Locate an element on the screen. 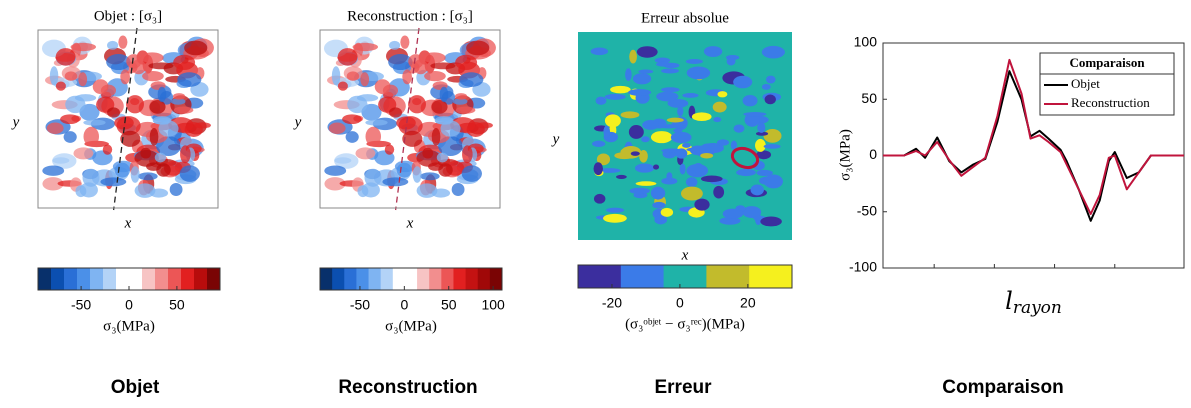 Image resolution: width=1191 pixels, height=408 pixels. y-axis-label: y is located at coordinates (555, 139).